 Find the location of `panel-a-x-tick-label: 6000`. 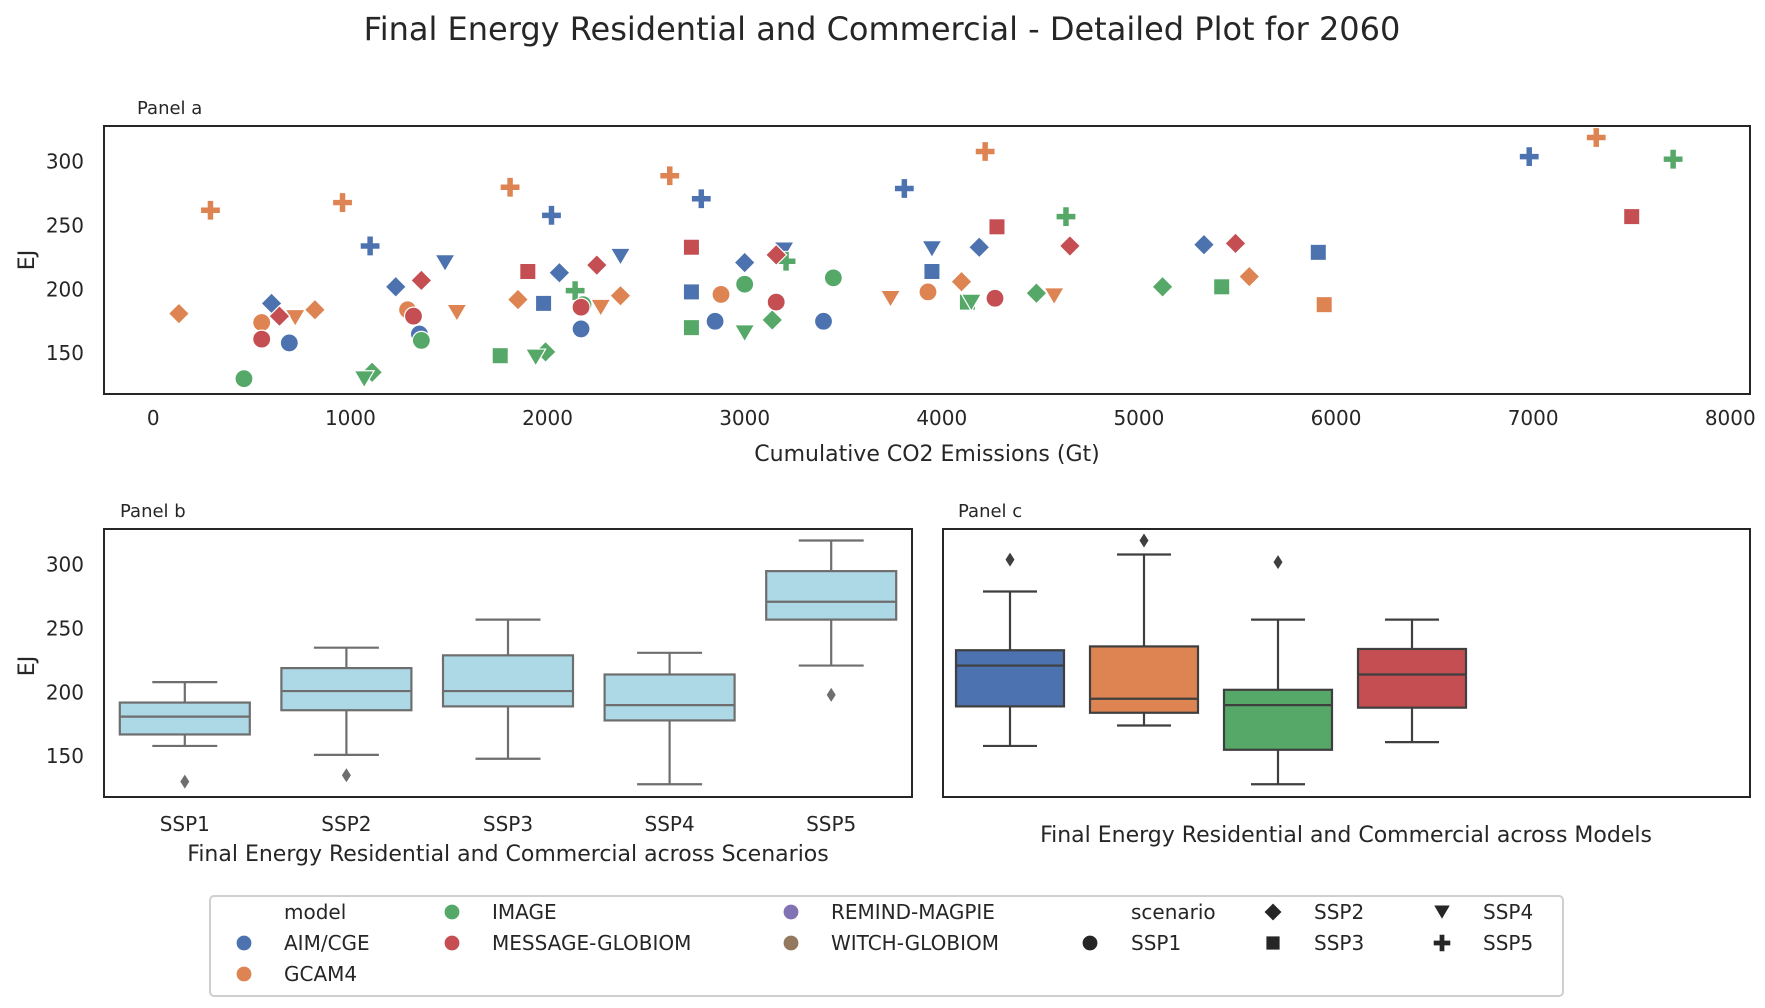

panel-a-x-tick-label: 6000 is located at coordinates (1336, 418).